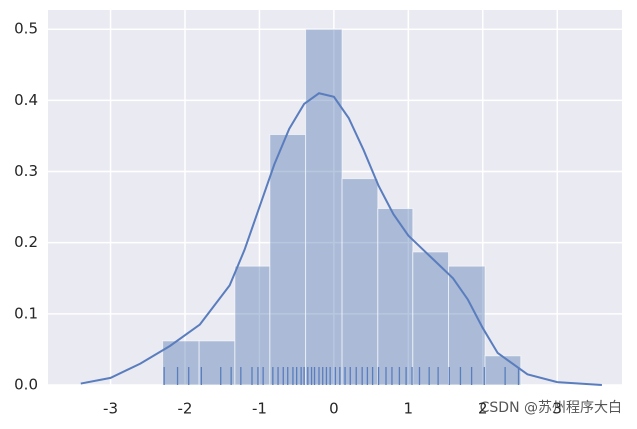 The width and height of the screenshot is (637, 429). Describe the element at coordinates (26, 29) in the screenshot. I see `y-tick-label: 0.5` at that location.